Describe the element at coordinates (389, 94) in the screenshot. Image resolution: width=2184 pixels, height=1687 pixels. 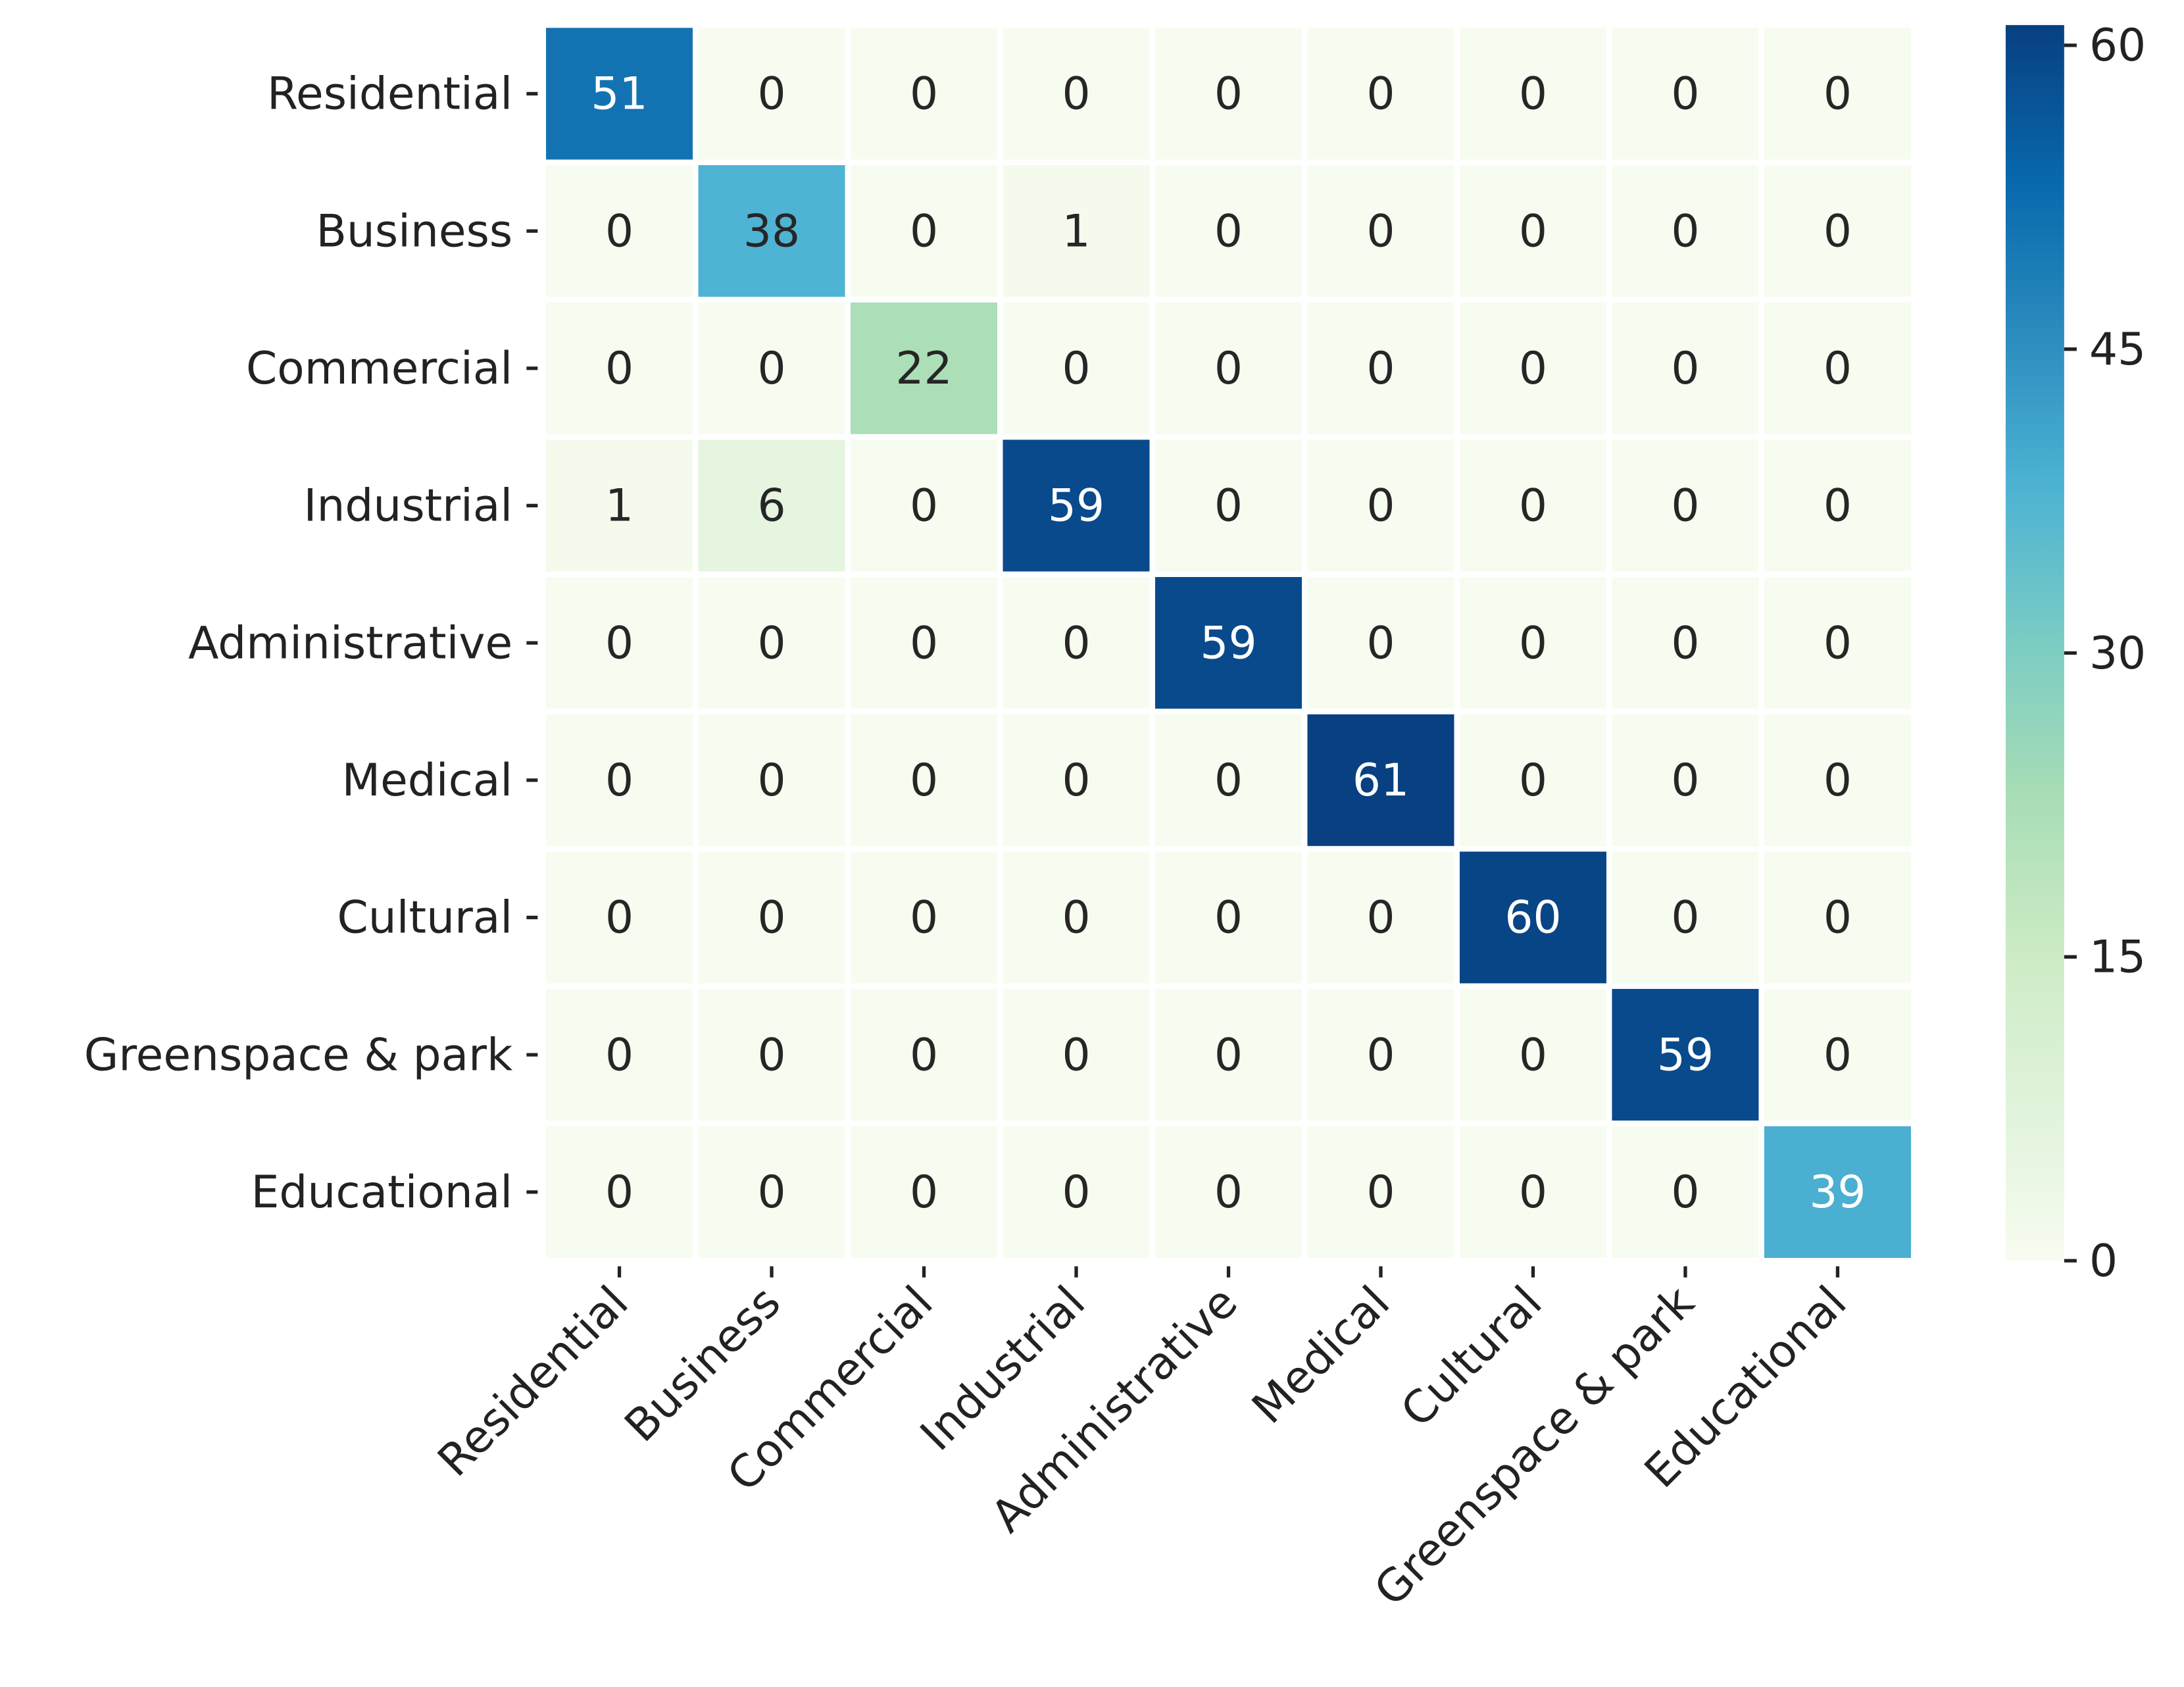
I see `y-tick-label: Residential` at that location.